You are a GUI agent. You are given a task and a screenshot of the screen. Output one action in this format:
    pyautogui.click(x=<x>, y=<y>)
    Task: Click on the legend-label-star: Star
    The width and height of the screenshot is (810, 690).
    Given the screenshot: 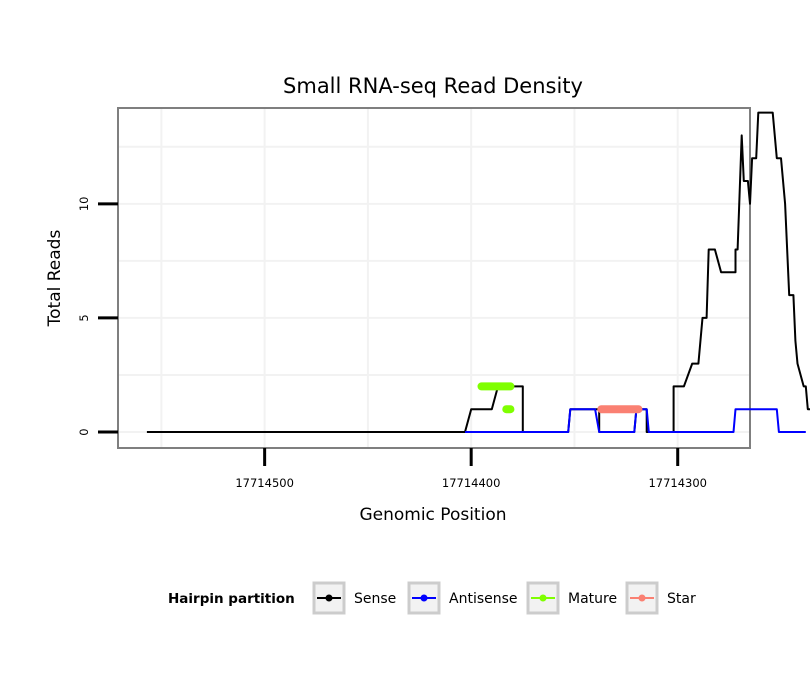 What is the action you would take?
    pyautogui.click(x=681, y=599)
    